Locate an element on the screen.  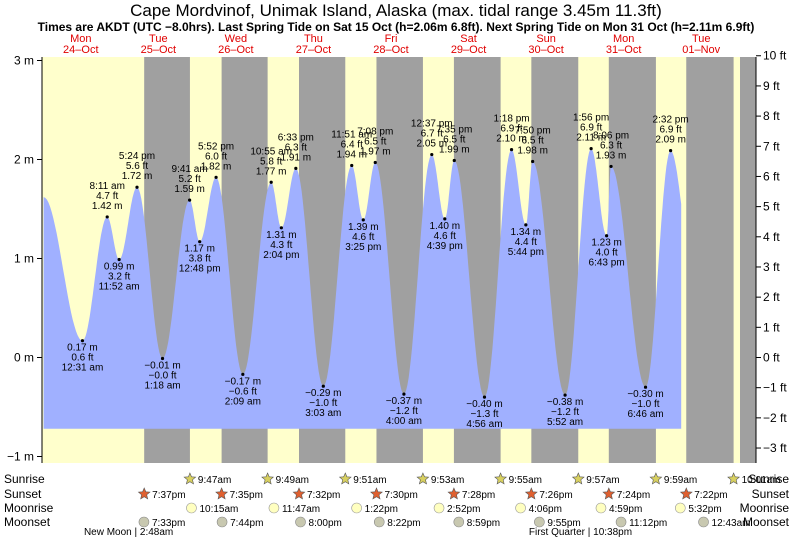
low-tide-label: 0.17 m is located at coordinates (82, 348).